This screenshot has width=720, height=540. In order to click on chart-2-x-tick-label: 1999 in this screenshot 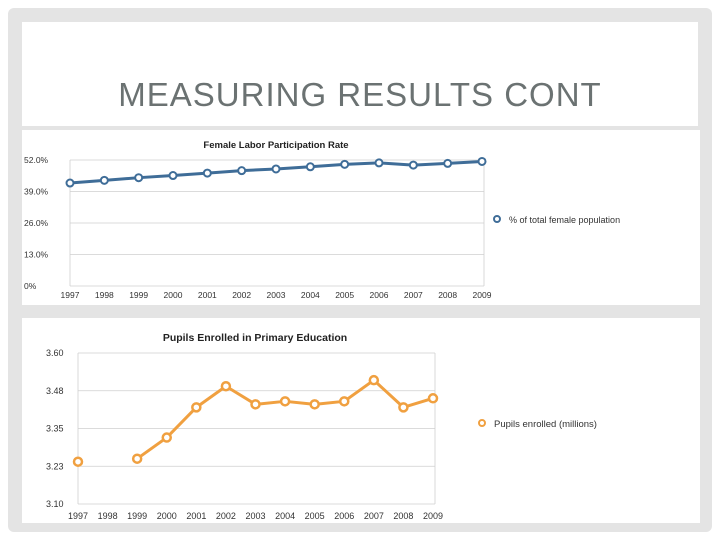, I will do `click(137, 516)`.